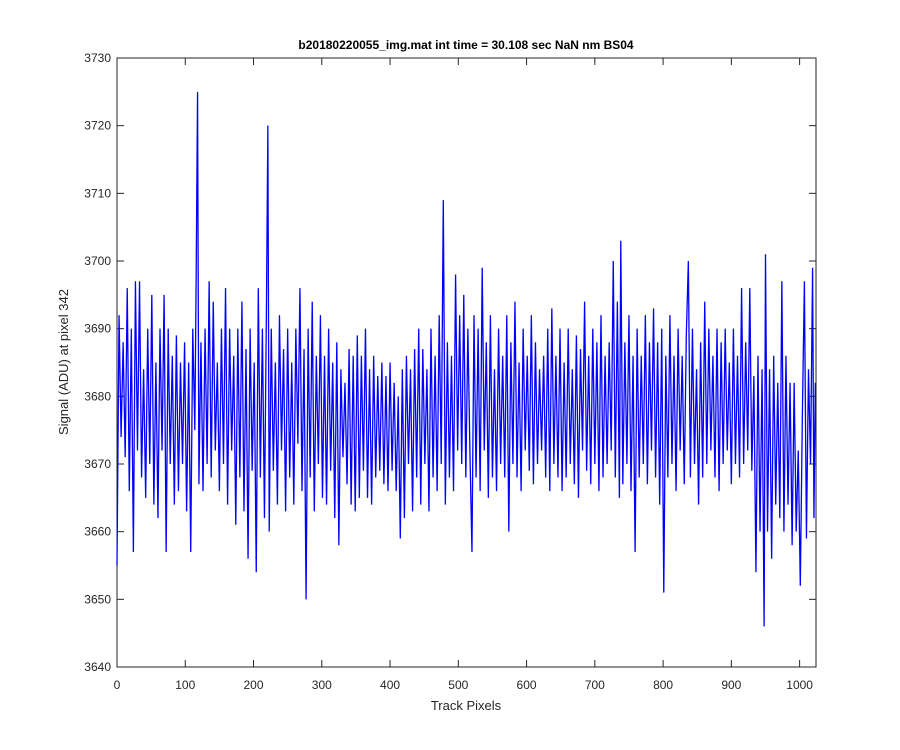 This screenshot has height=750, width=900. Describe the element at coordinates (731, 685) in the screenshot. I see `x-tick-label: 900` at that location.